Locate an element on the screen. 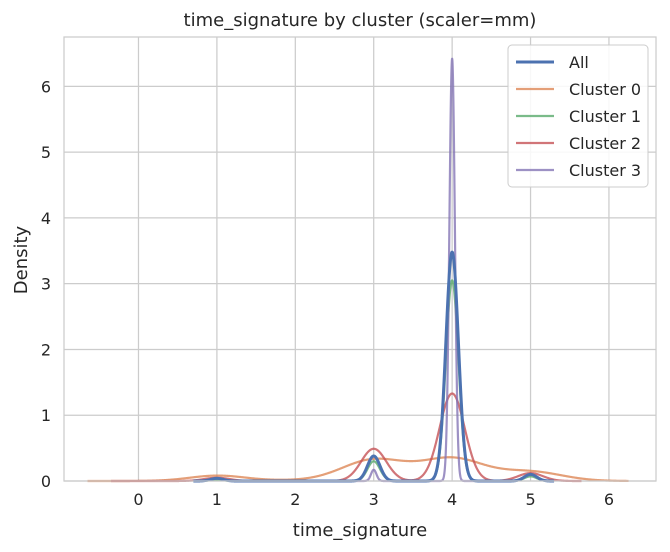 This screenshot has height=552, width=670. legend: All Cluster 0 Cluster 1 Cluster 2 Cluster 3 is located at coordinates (578, 116).